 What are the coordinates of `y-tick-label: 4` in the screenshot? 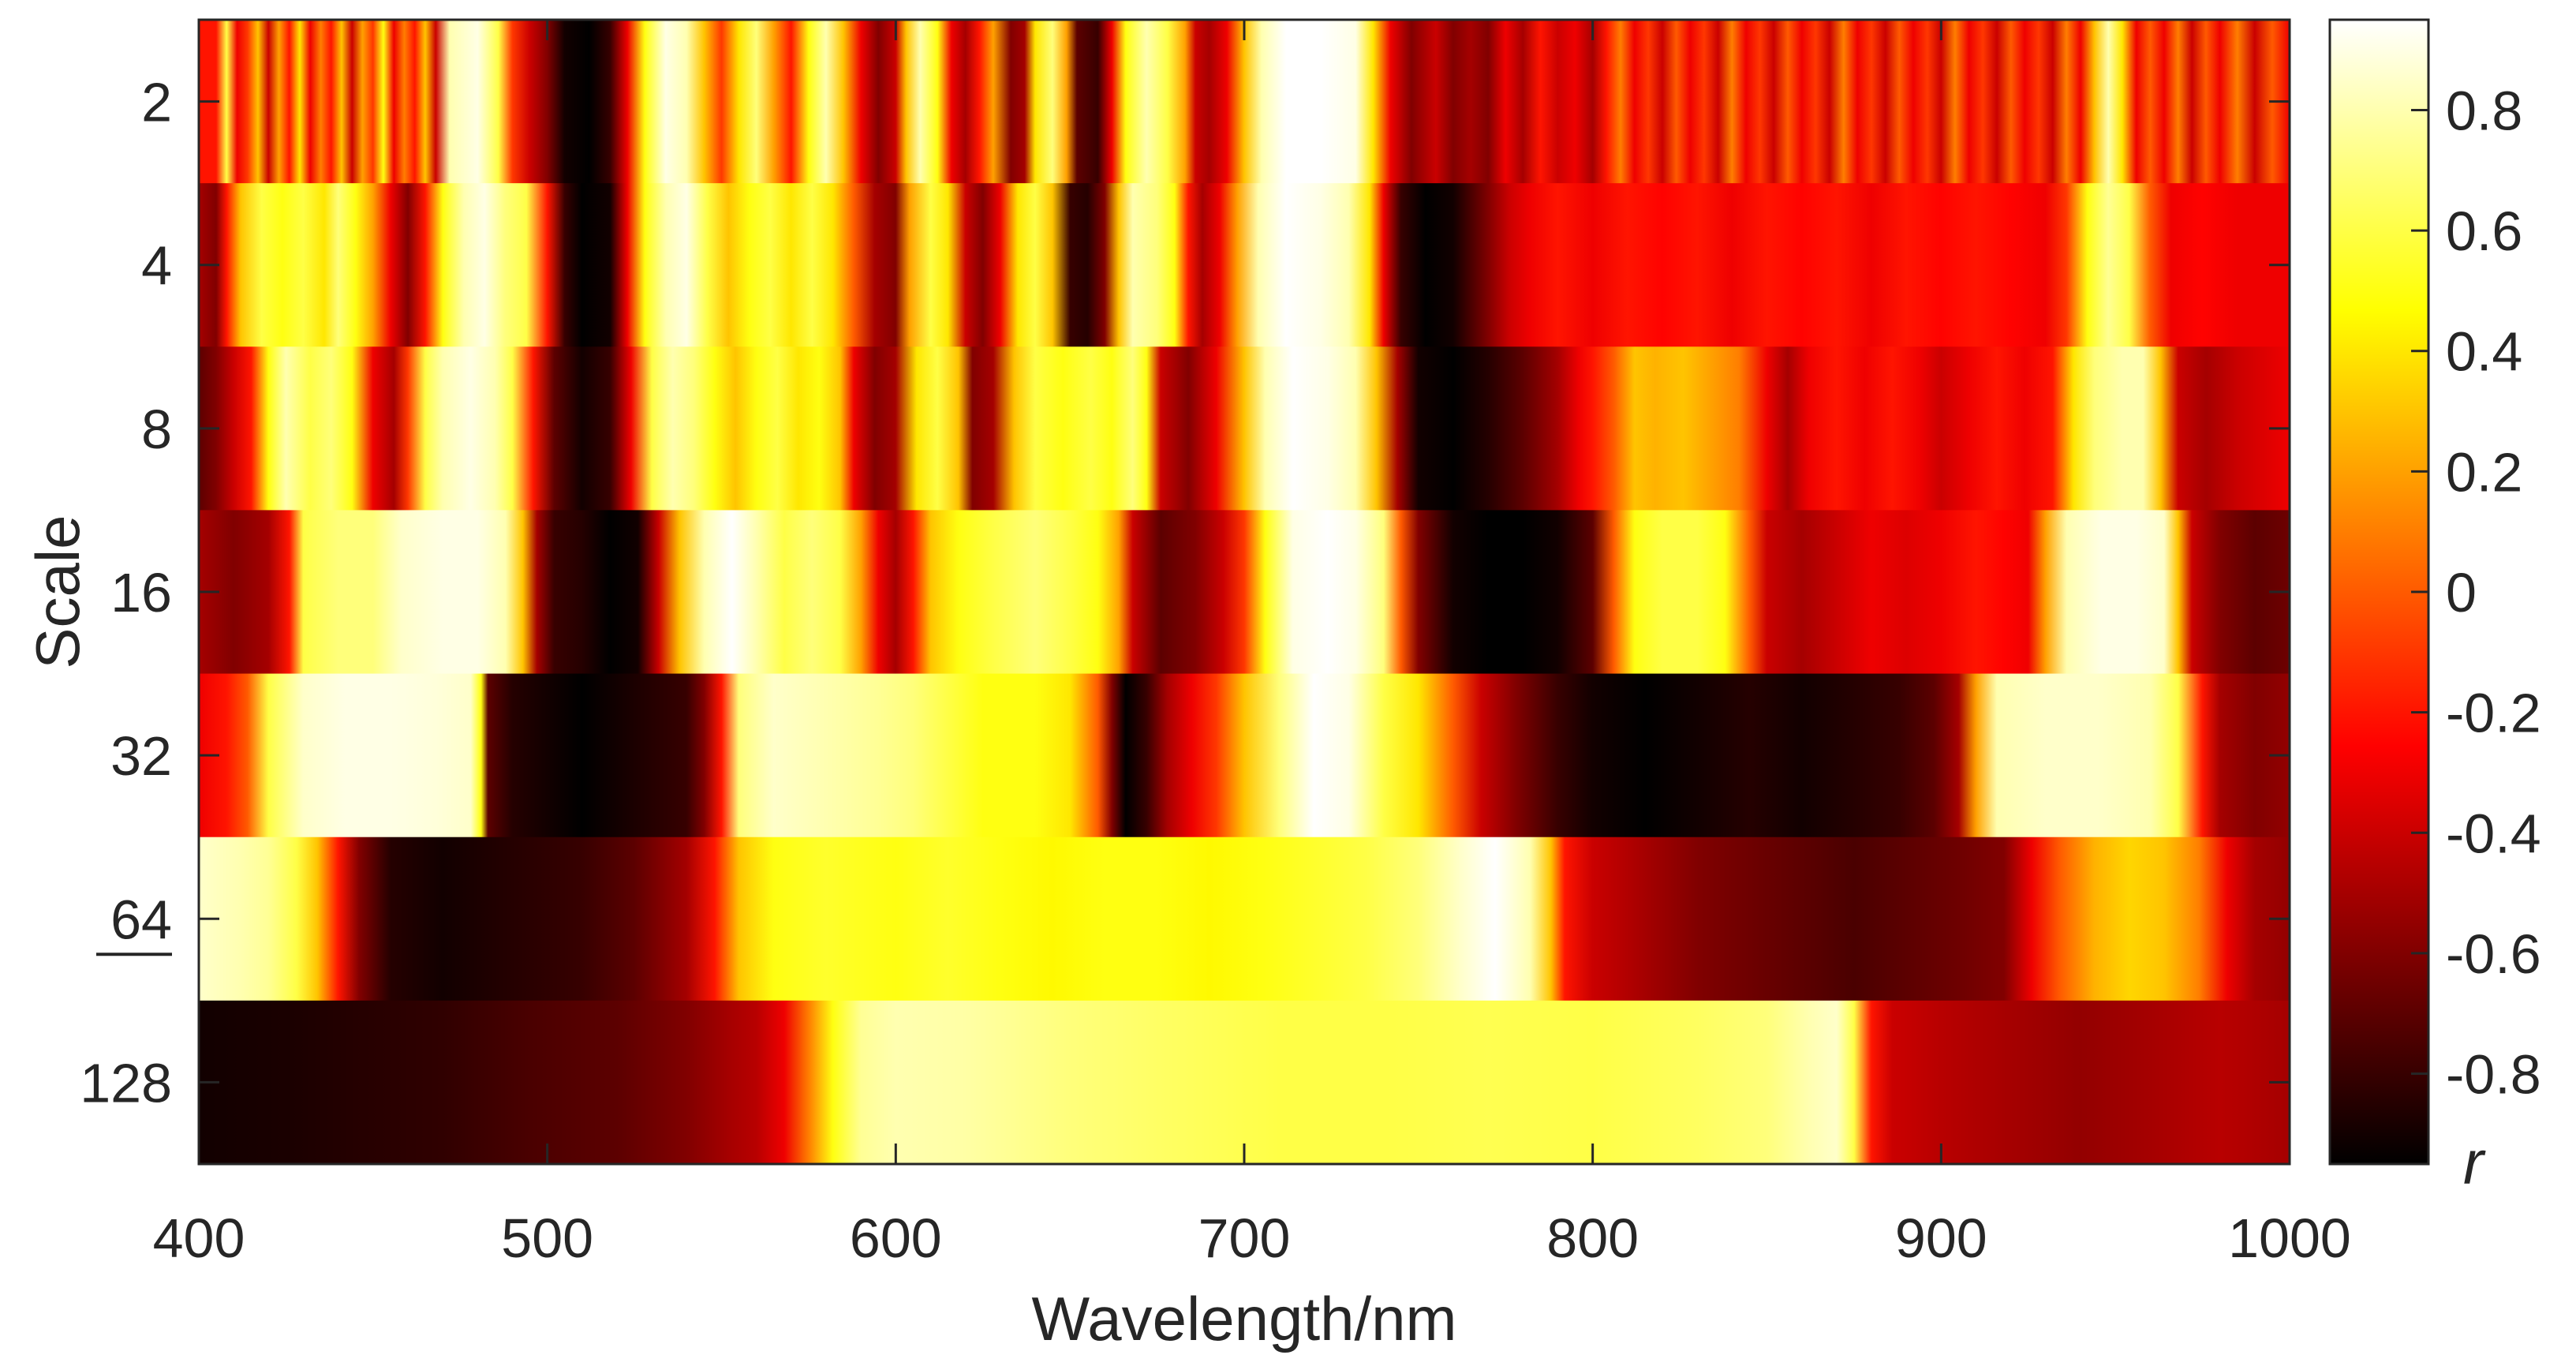 It's located at (156, 266).